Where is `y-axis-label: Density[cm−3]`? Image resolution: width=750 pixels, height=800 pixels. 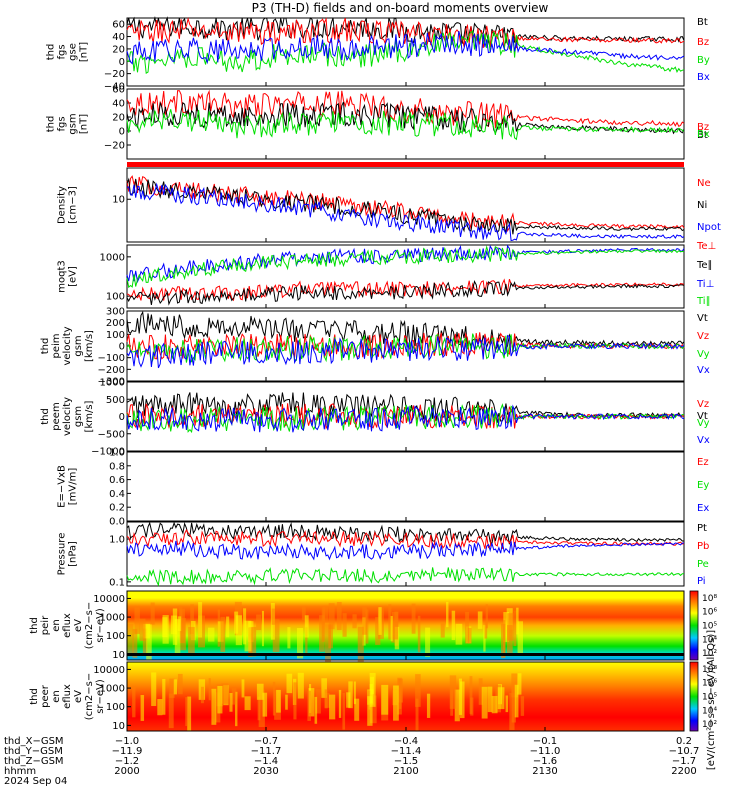
y-axis-label: Density[cm−3] is located at coordinates (68, 205).